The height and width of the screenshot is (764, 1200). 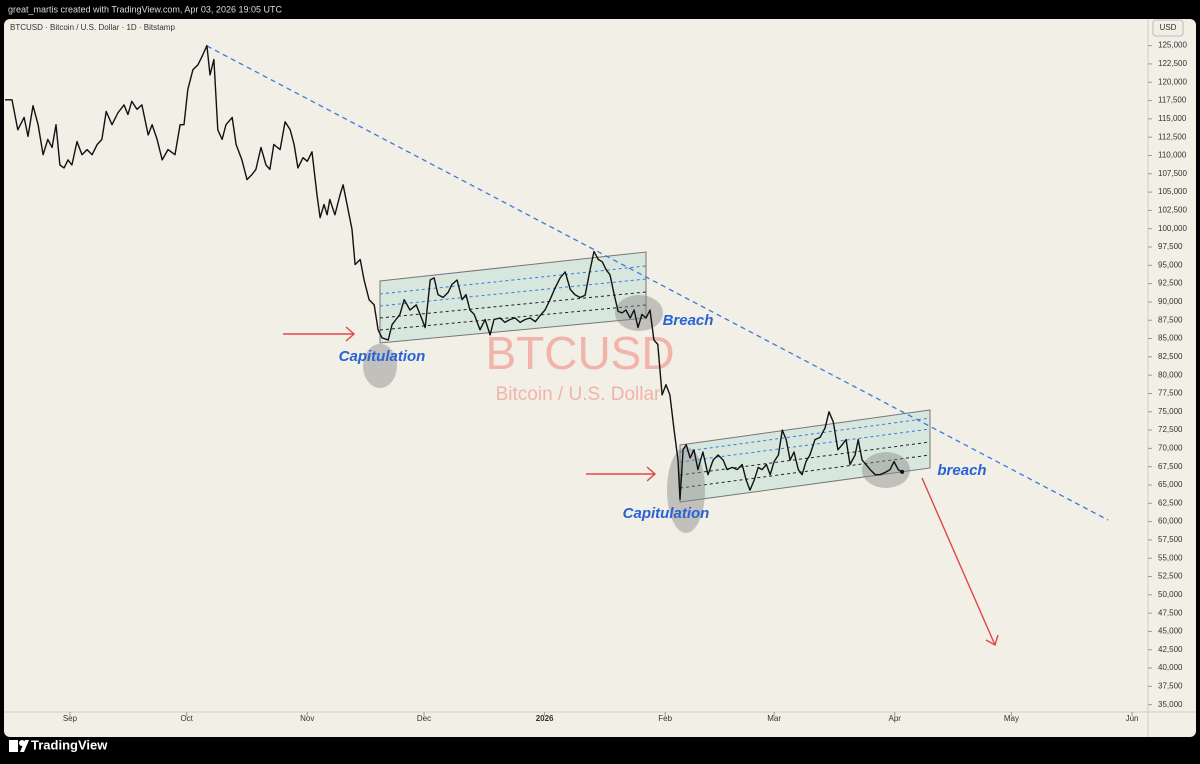 I want to click on annotation: breach, so click(x=961, y=470).